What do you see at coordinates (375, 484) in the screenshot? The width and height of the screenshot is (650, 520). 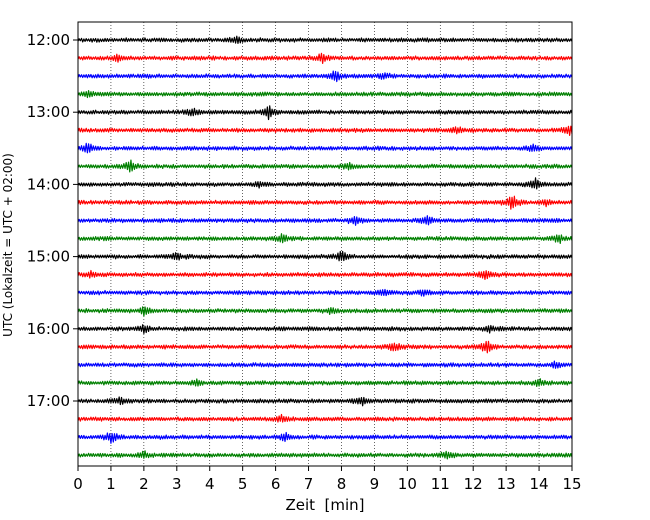 I see `x-tick-label: 9` at bounding box center [375, 484].